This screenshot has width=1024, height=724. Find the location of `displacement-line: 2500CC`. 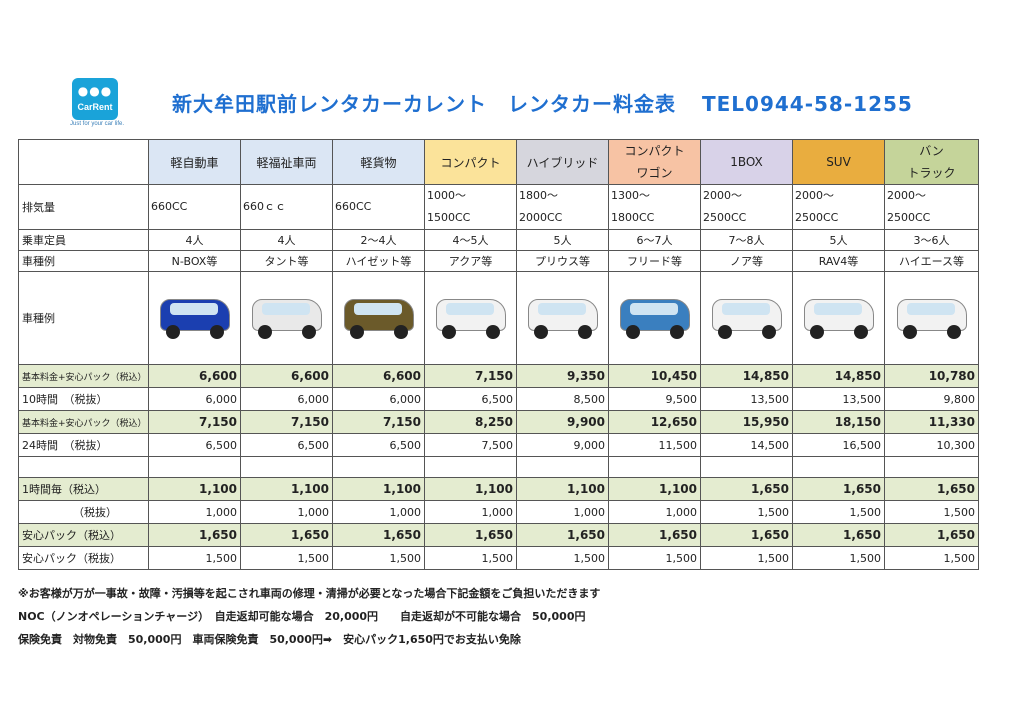

displacement-line: 2500CC is located at coordinates (909, 217).